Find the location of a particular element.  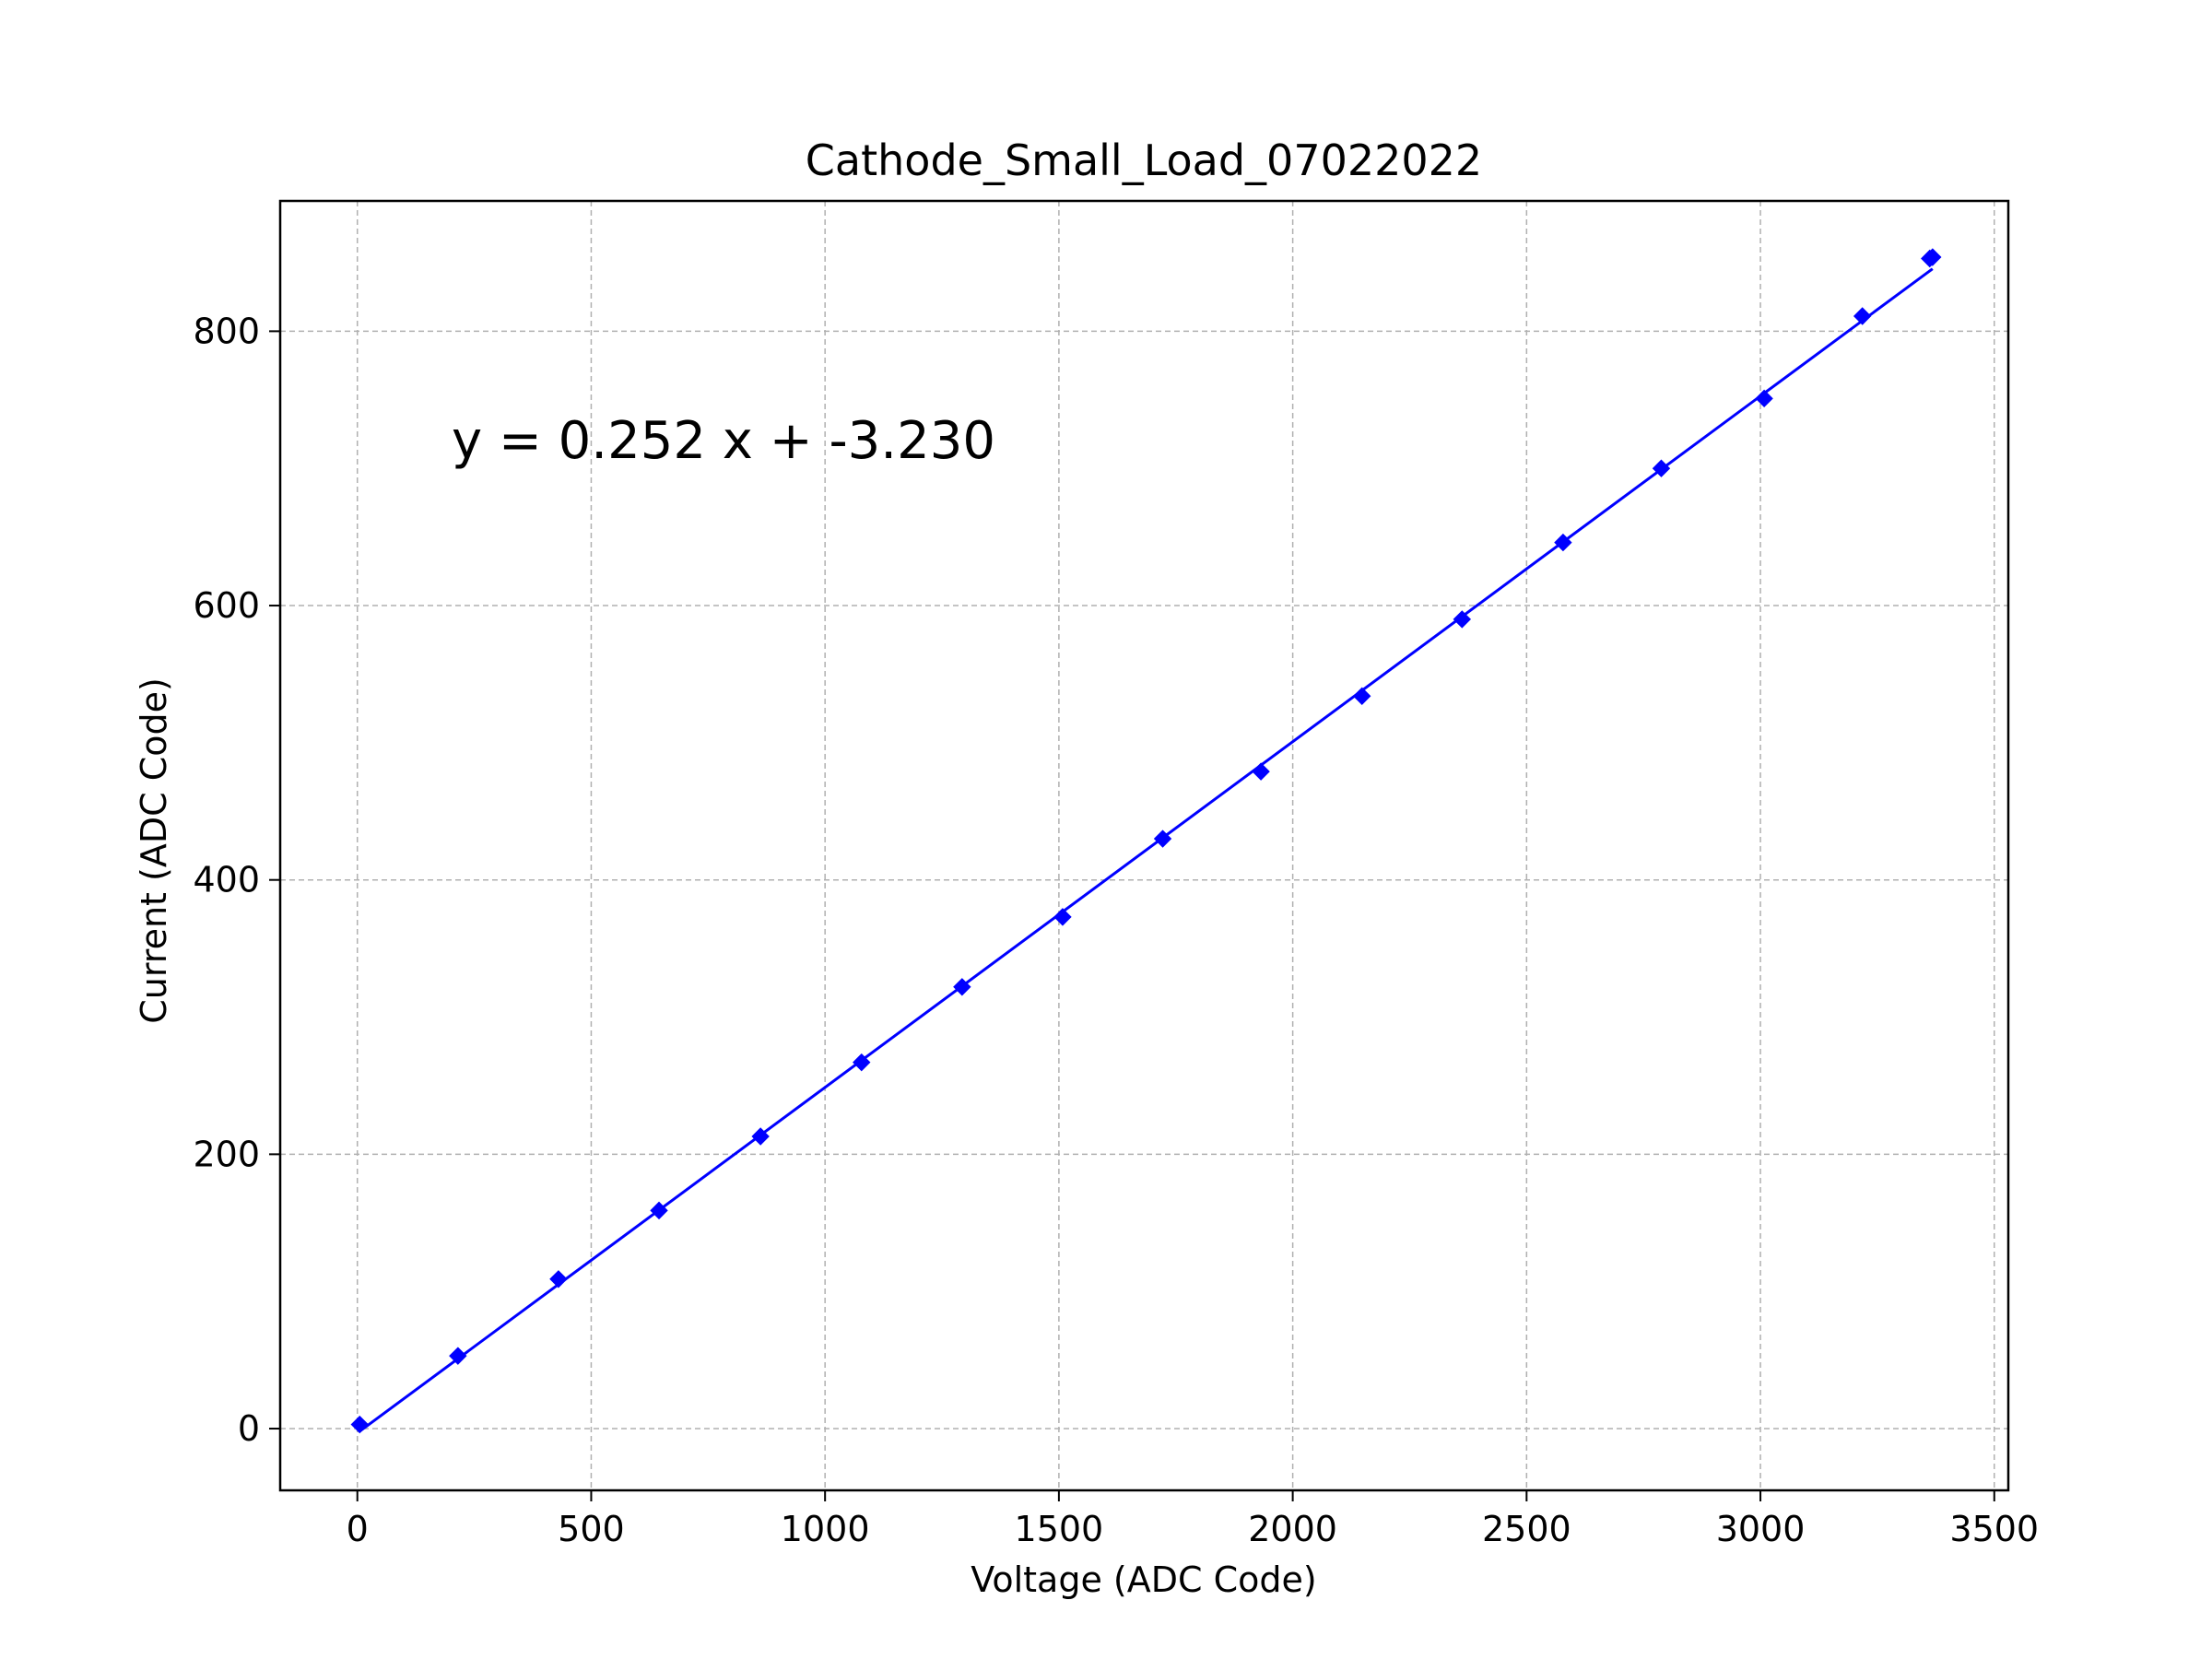

x-tick-label: 500 is located at coordinates (591, 1529).